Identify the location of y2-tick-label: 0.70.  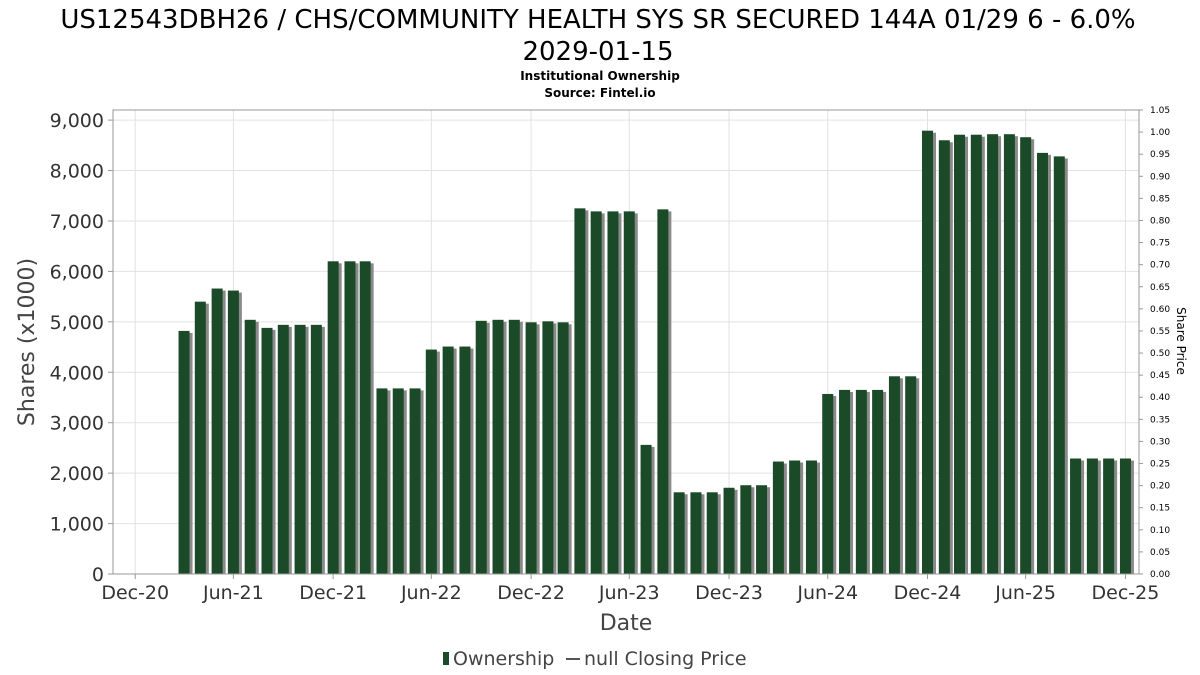
(1160, 266).